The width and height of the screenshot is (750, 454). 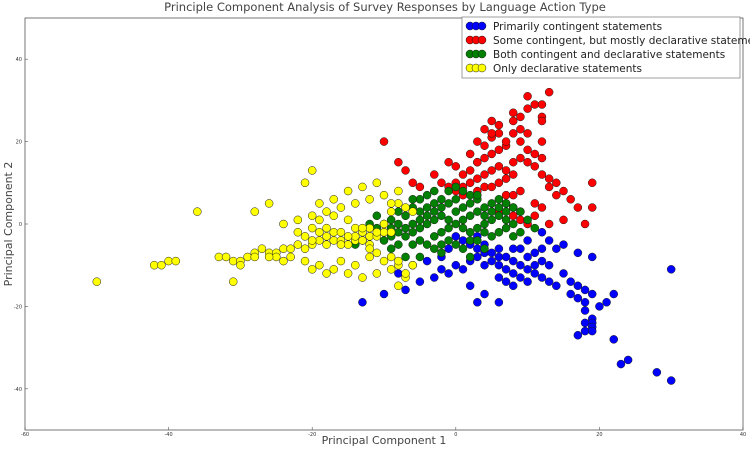 I want to click on y-tick-label: 20, so click(x=19, y=143).